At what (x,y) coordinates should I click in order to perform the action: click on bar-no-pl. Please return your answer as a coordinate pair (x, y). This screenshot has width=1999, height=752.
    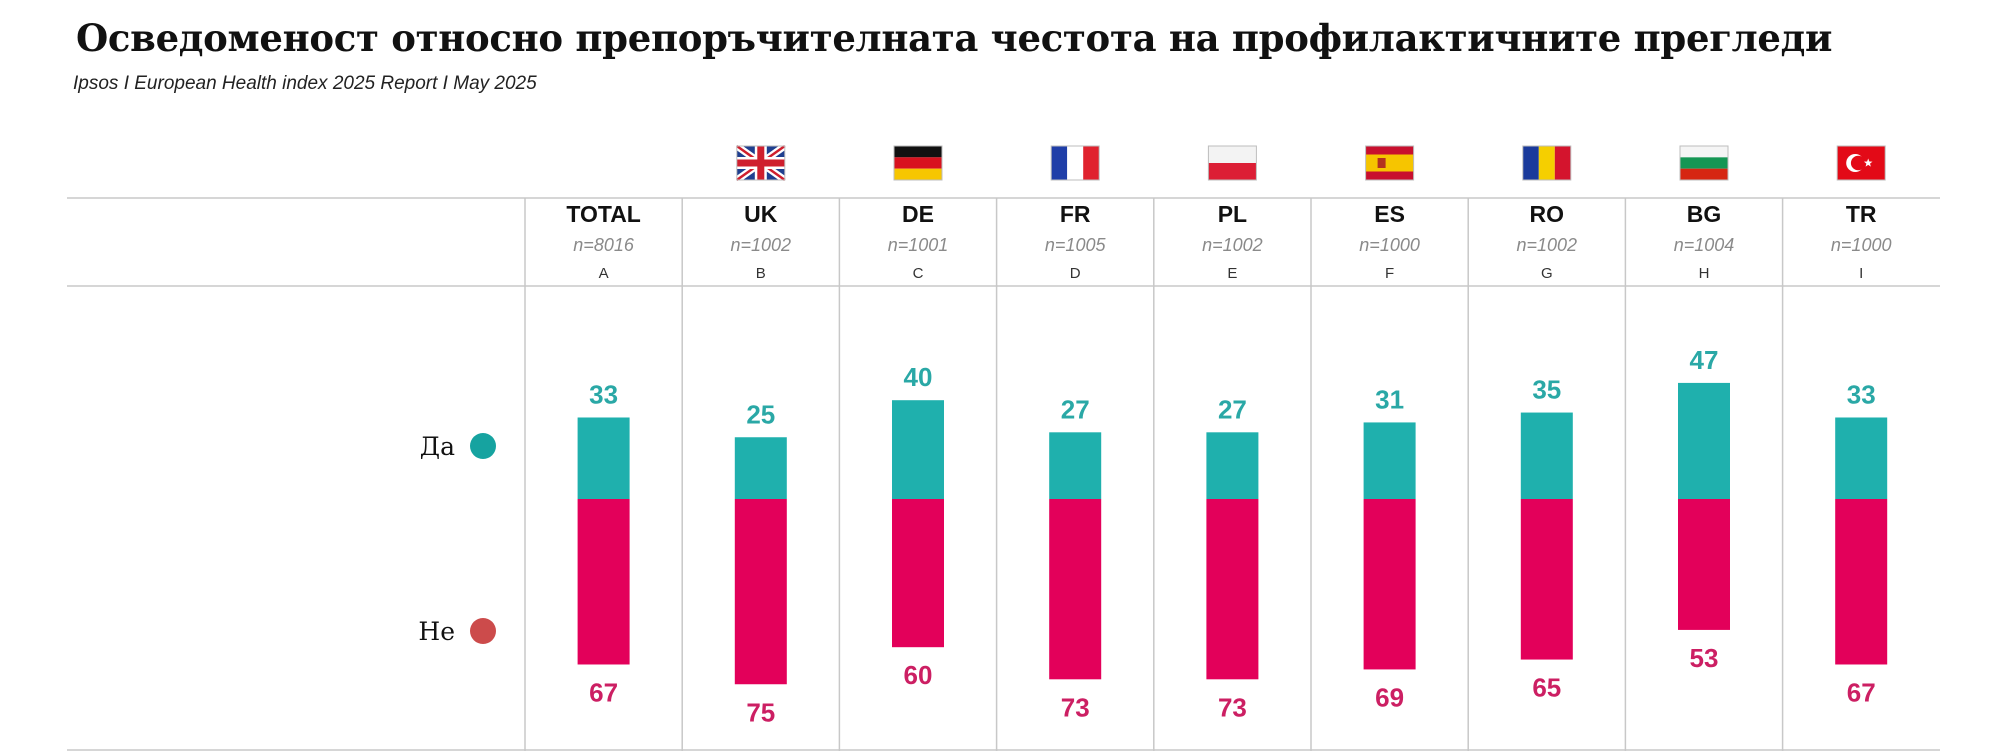
    Looking at the image, I should click on (1232, 589).